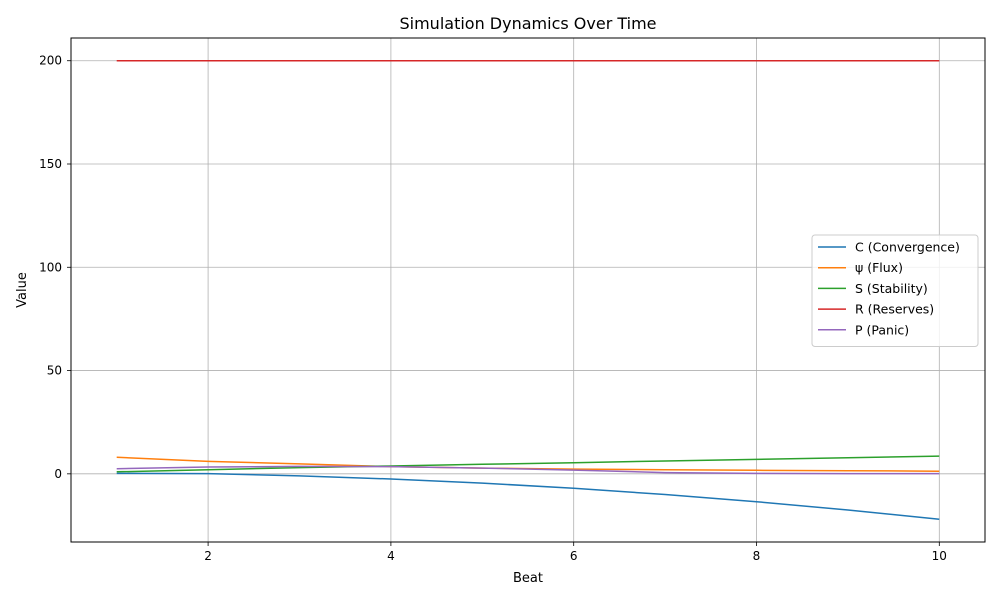 Image resolution: width=1000 pixels, height=600 pixels. I want to click on chart-title: Simulation Dynamics Over Time, so click(527, 23).